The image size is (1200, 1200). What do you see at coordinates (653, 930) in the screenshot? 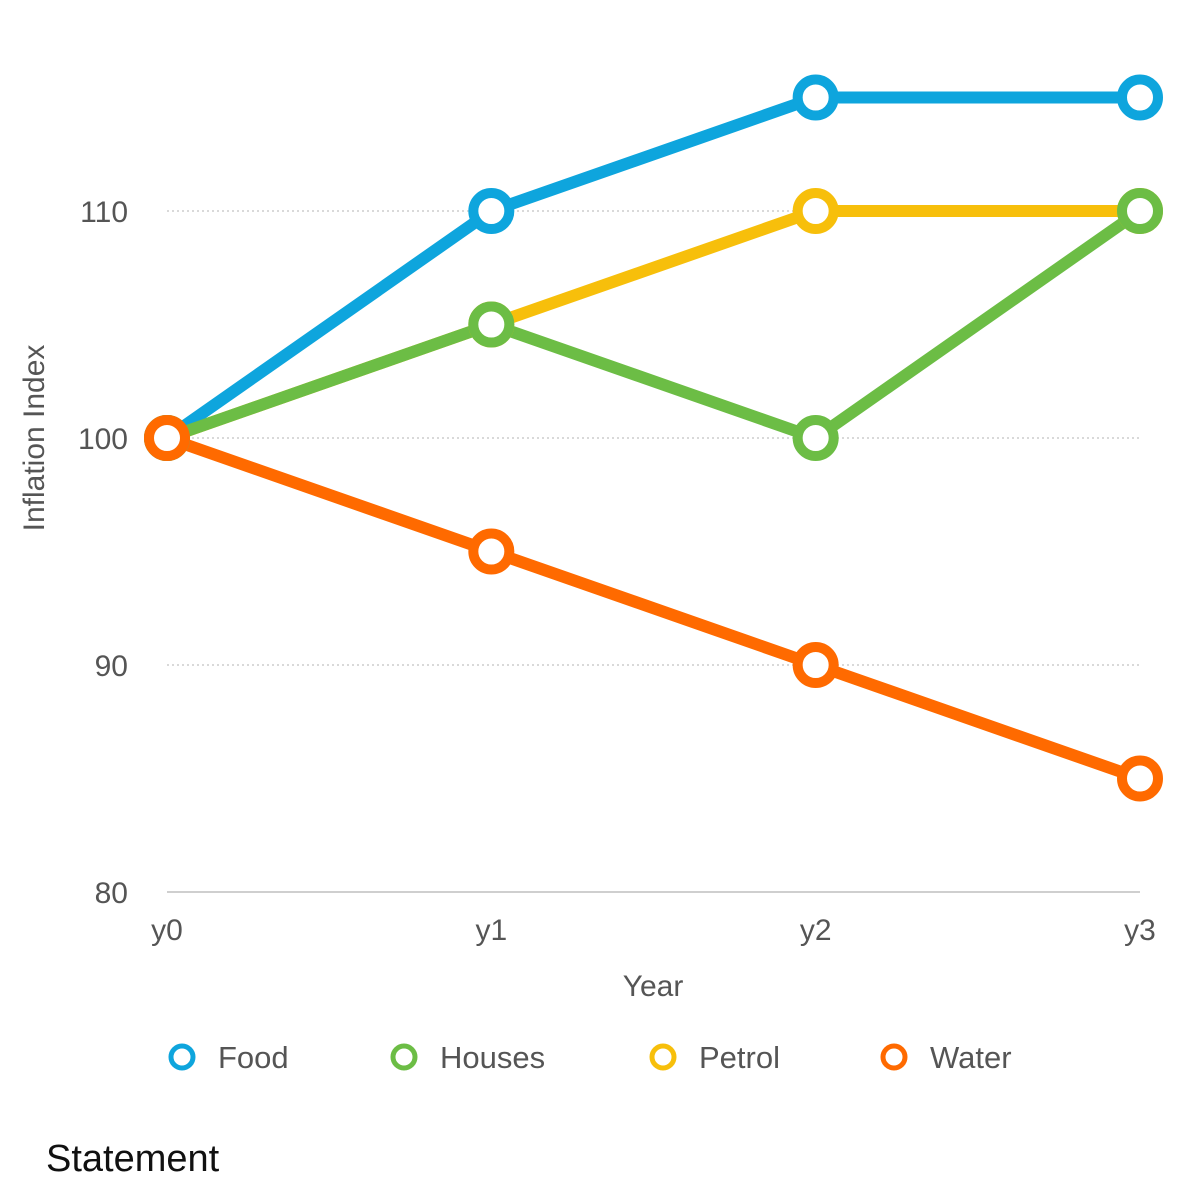
I see `x-axis-ticks: y0 y1 y2 y3` at bounding box center [653, 930].